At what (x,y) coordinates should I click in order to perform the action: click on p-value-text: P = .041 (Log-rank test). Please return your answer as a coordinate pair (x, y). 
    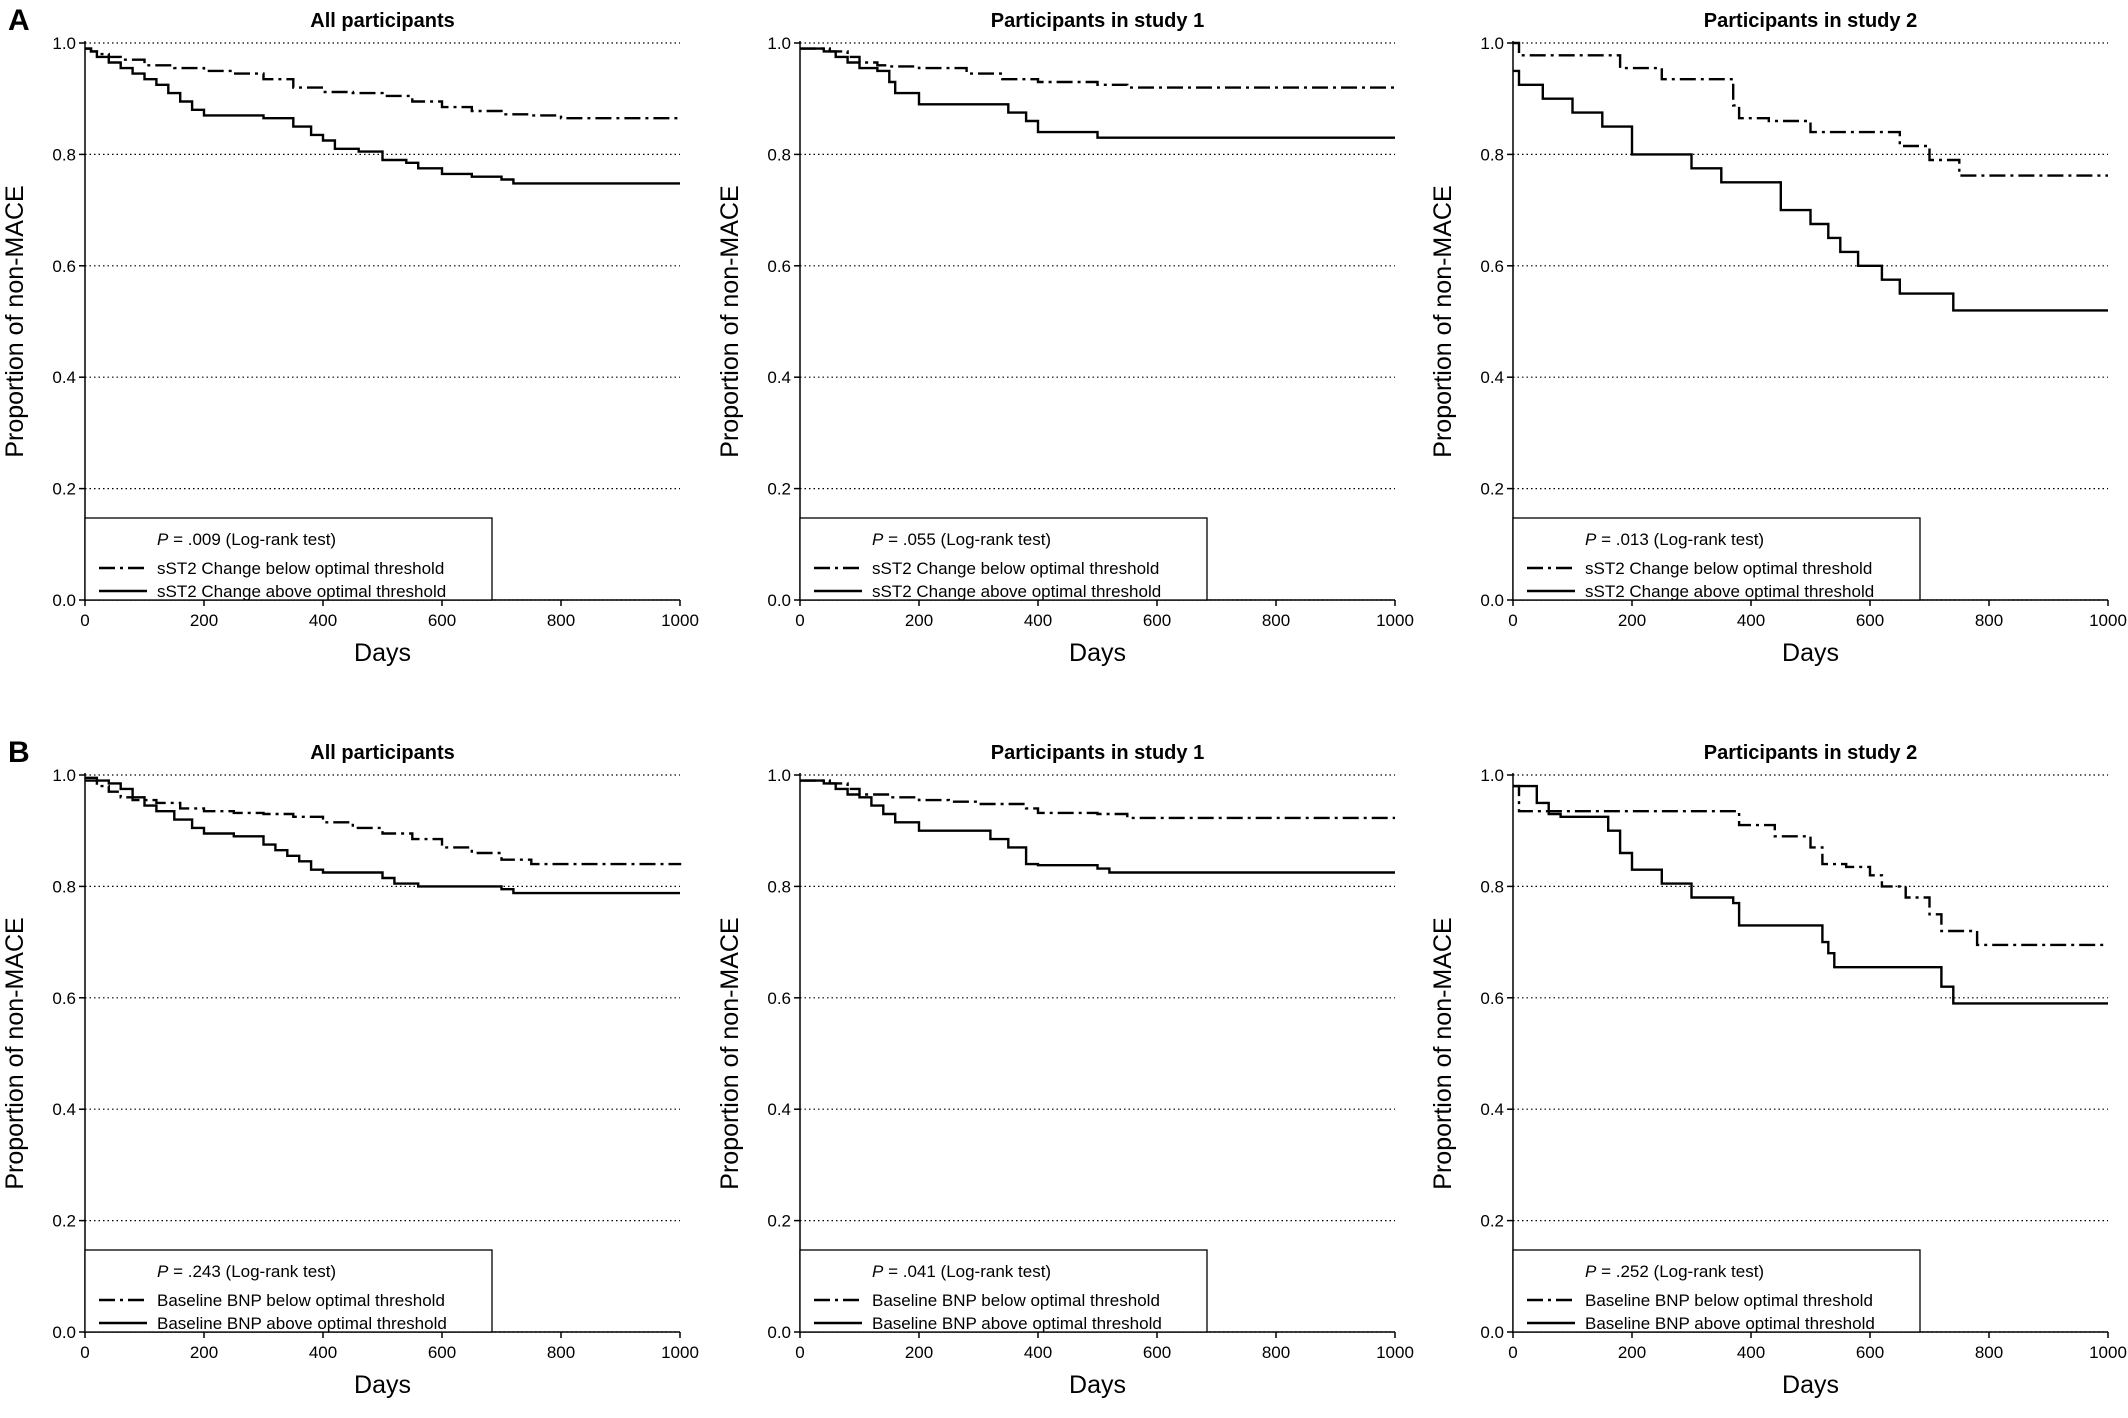
    Looking at the image, I should click on (961, 1271).